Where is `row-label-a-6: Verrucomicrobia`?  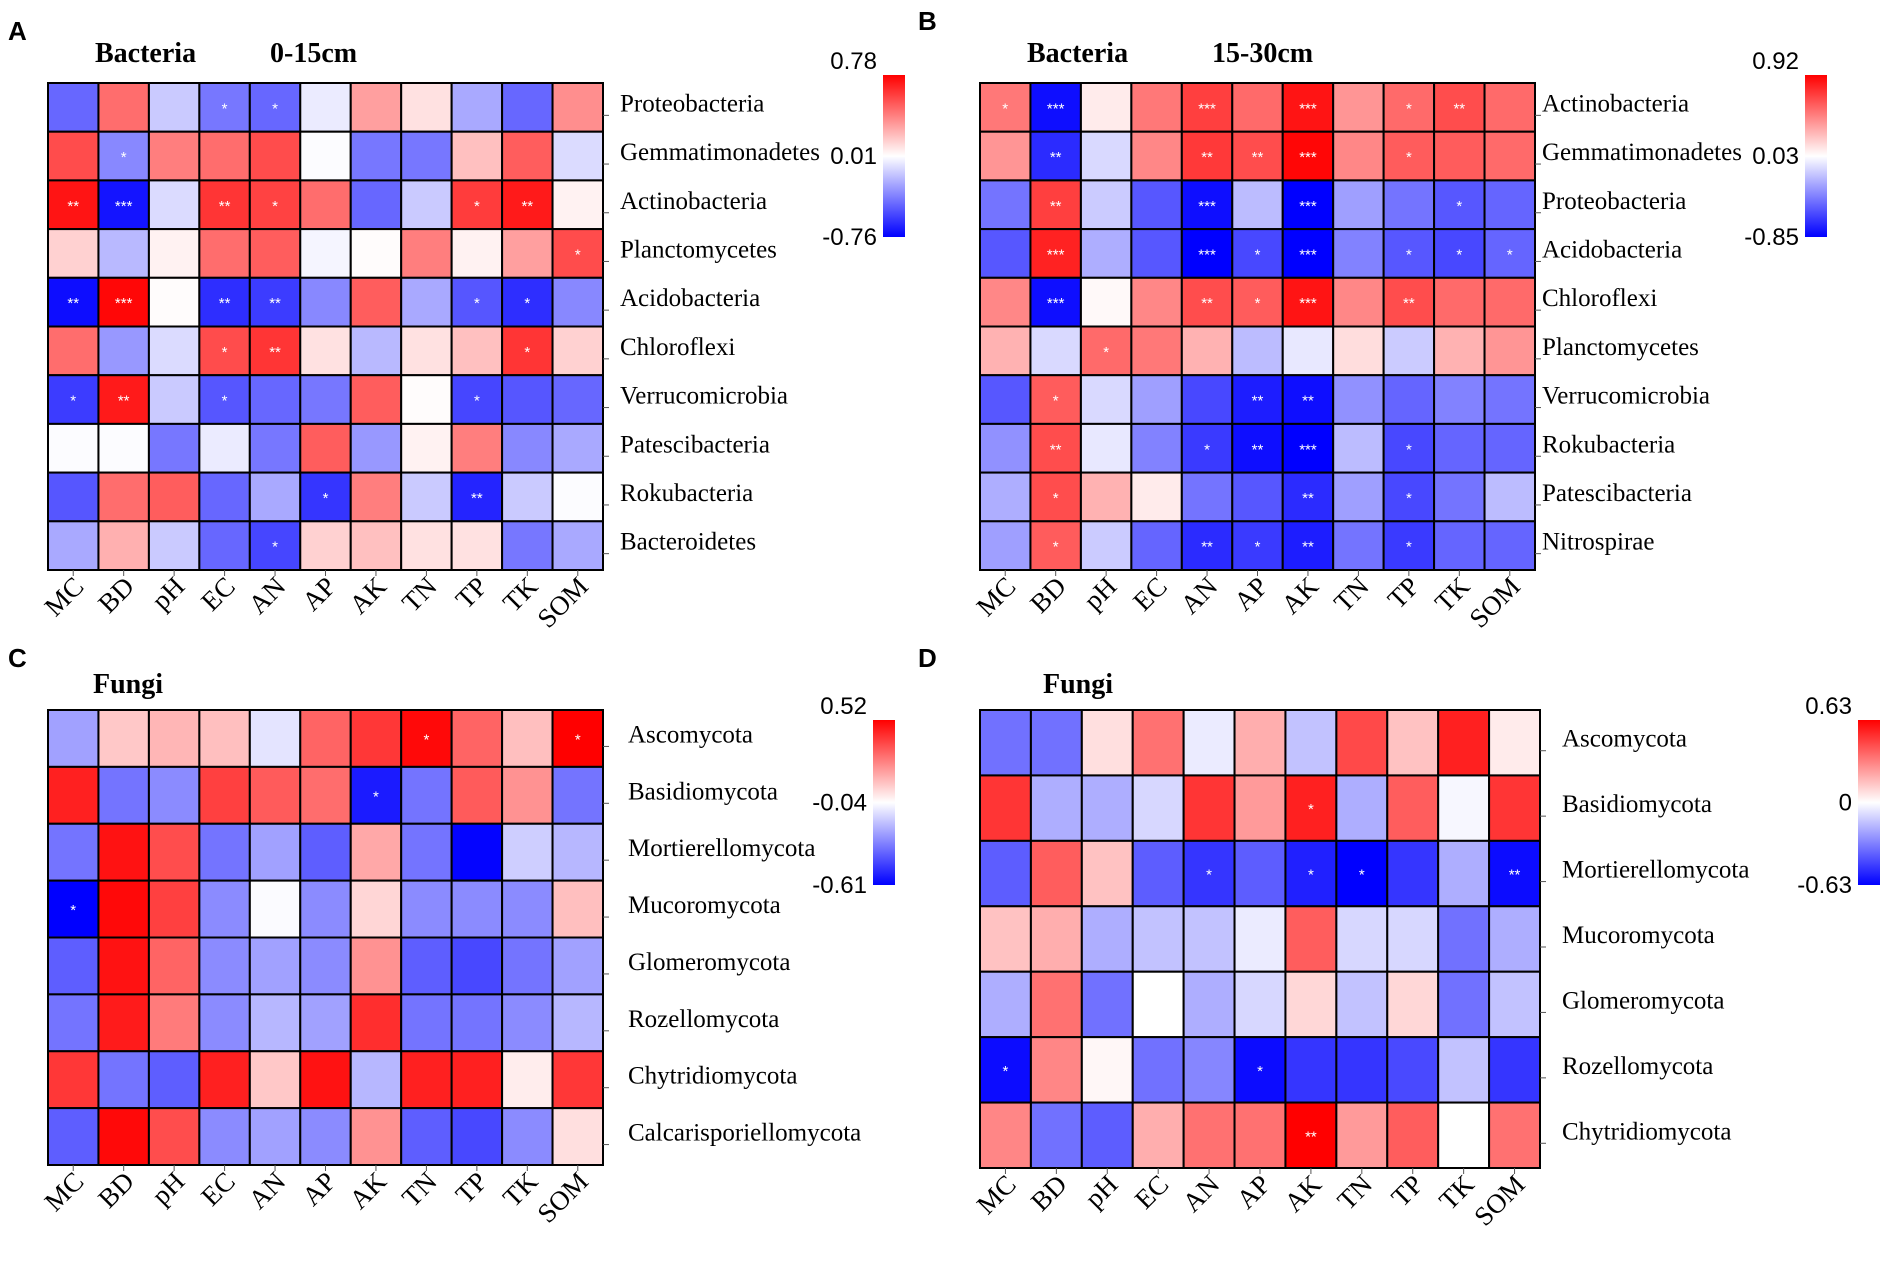 row-label-a-6: Verrucomicrobia is located at coordinates (704, 396).